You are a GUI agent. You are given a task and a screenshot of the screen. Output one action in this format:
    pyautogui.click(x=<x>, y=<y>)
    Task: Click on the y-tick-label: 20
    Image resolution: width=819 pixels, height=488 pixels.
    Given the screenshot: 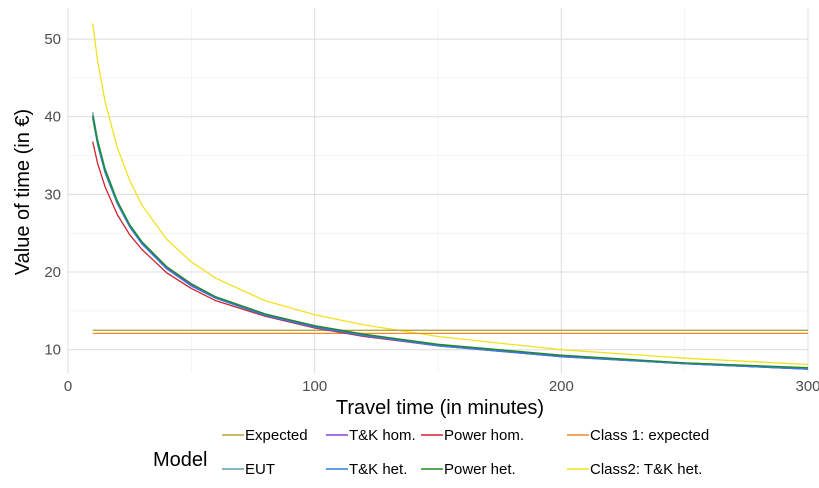 What is the action you would take?
    pyautogui.click(x=52, y=272)
    